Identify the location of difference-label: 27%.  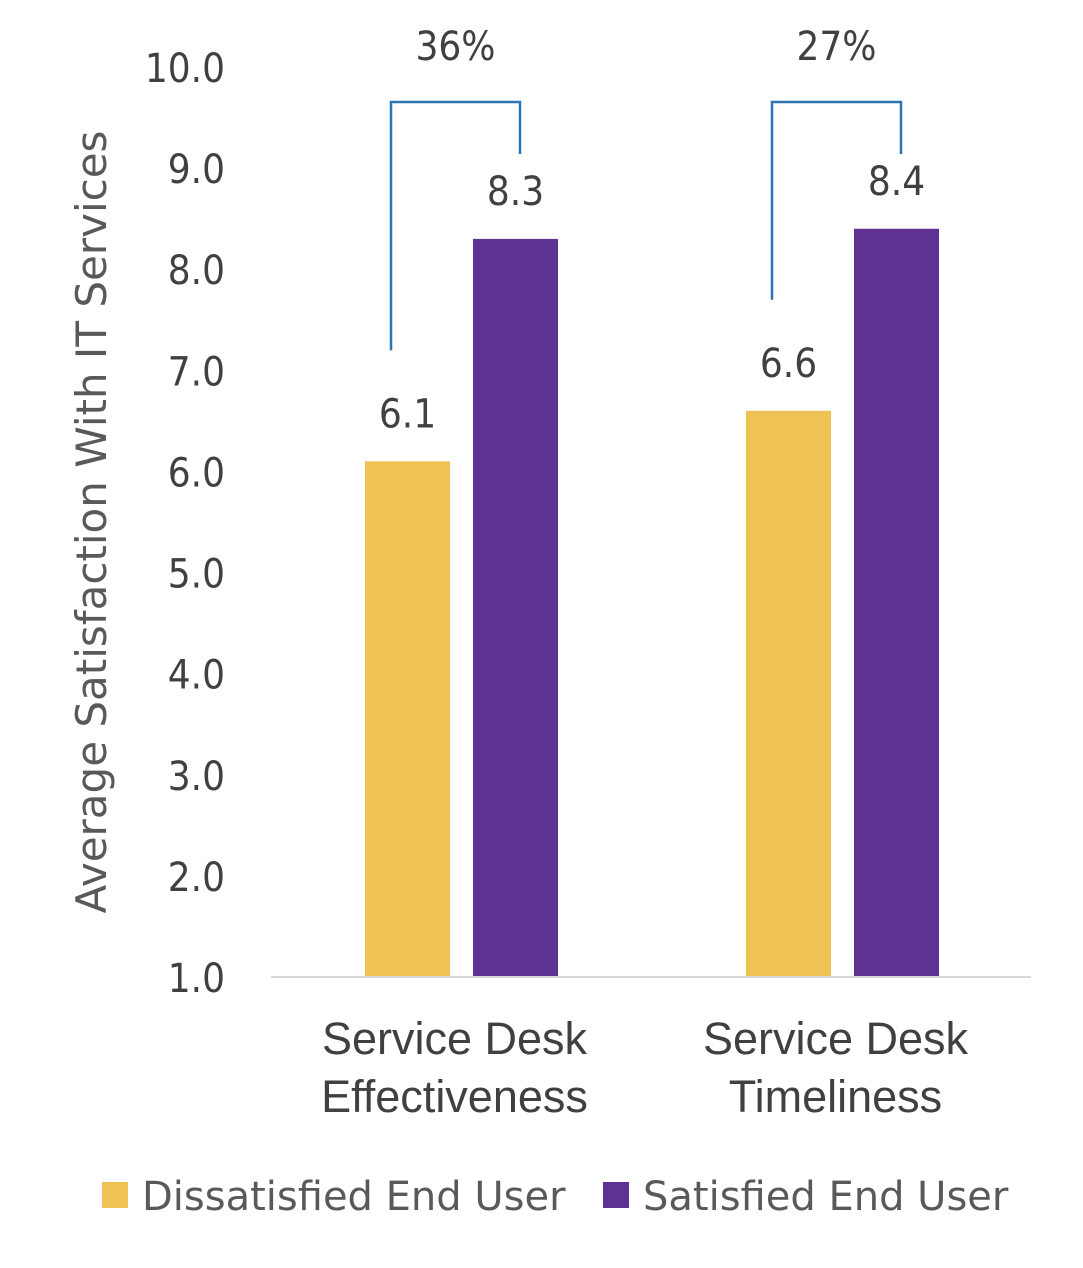
(837, 47).